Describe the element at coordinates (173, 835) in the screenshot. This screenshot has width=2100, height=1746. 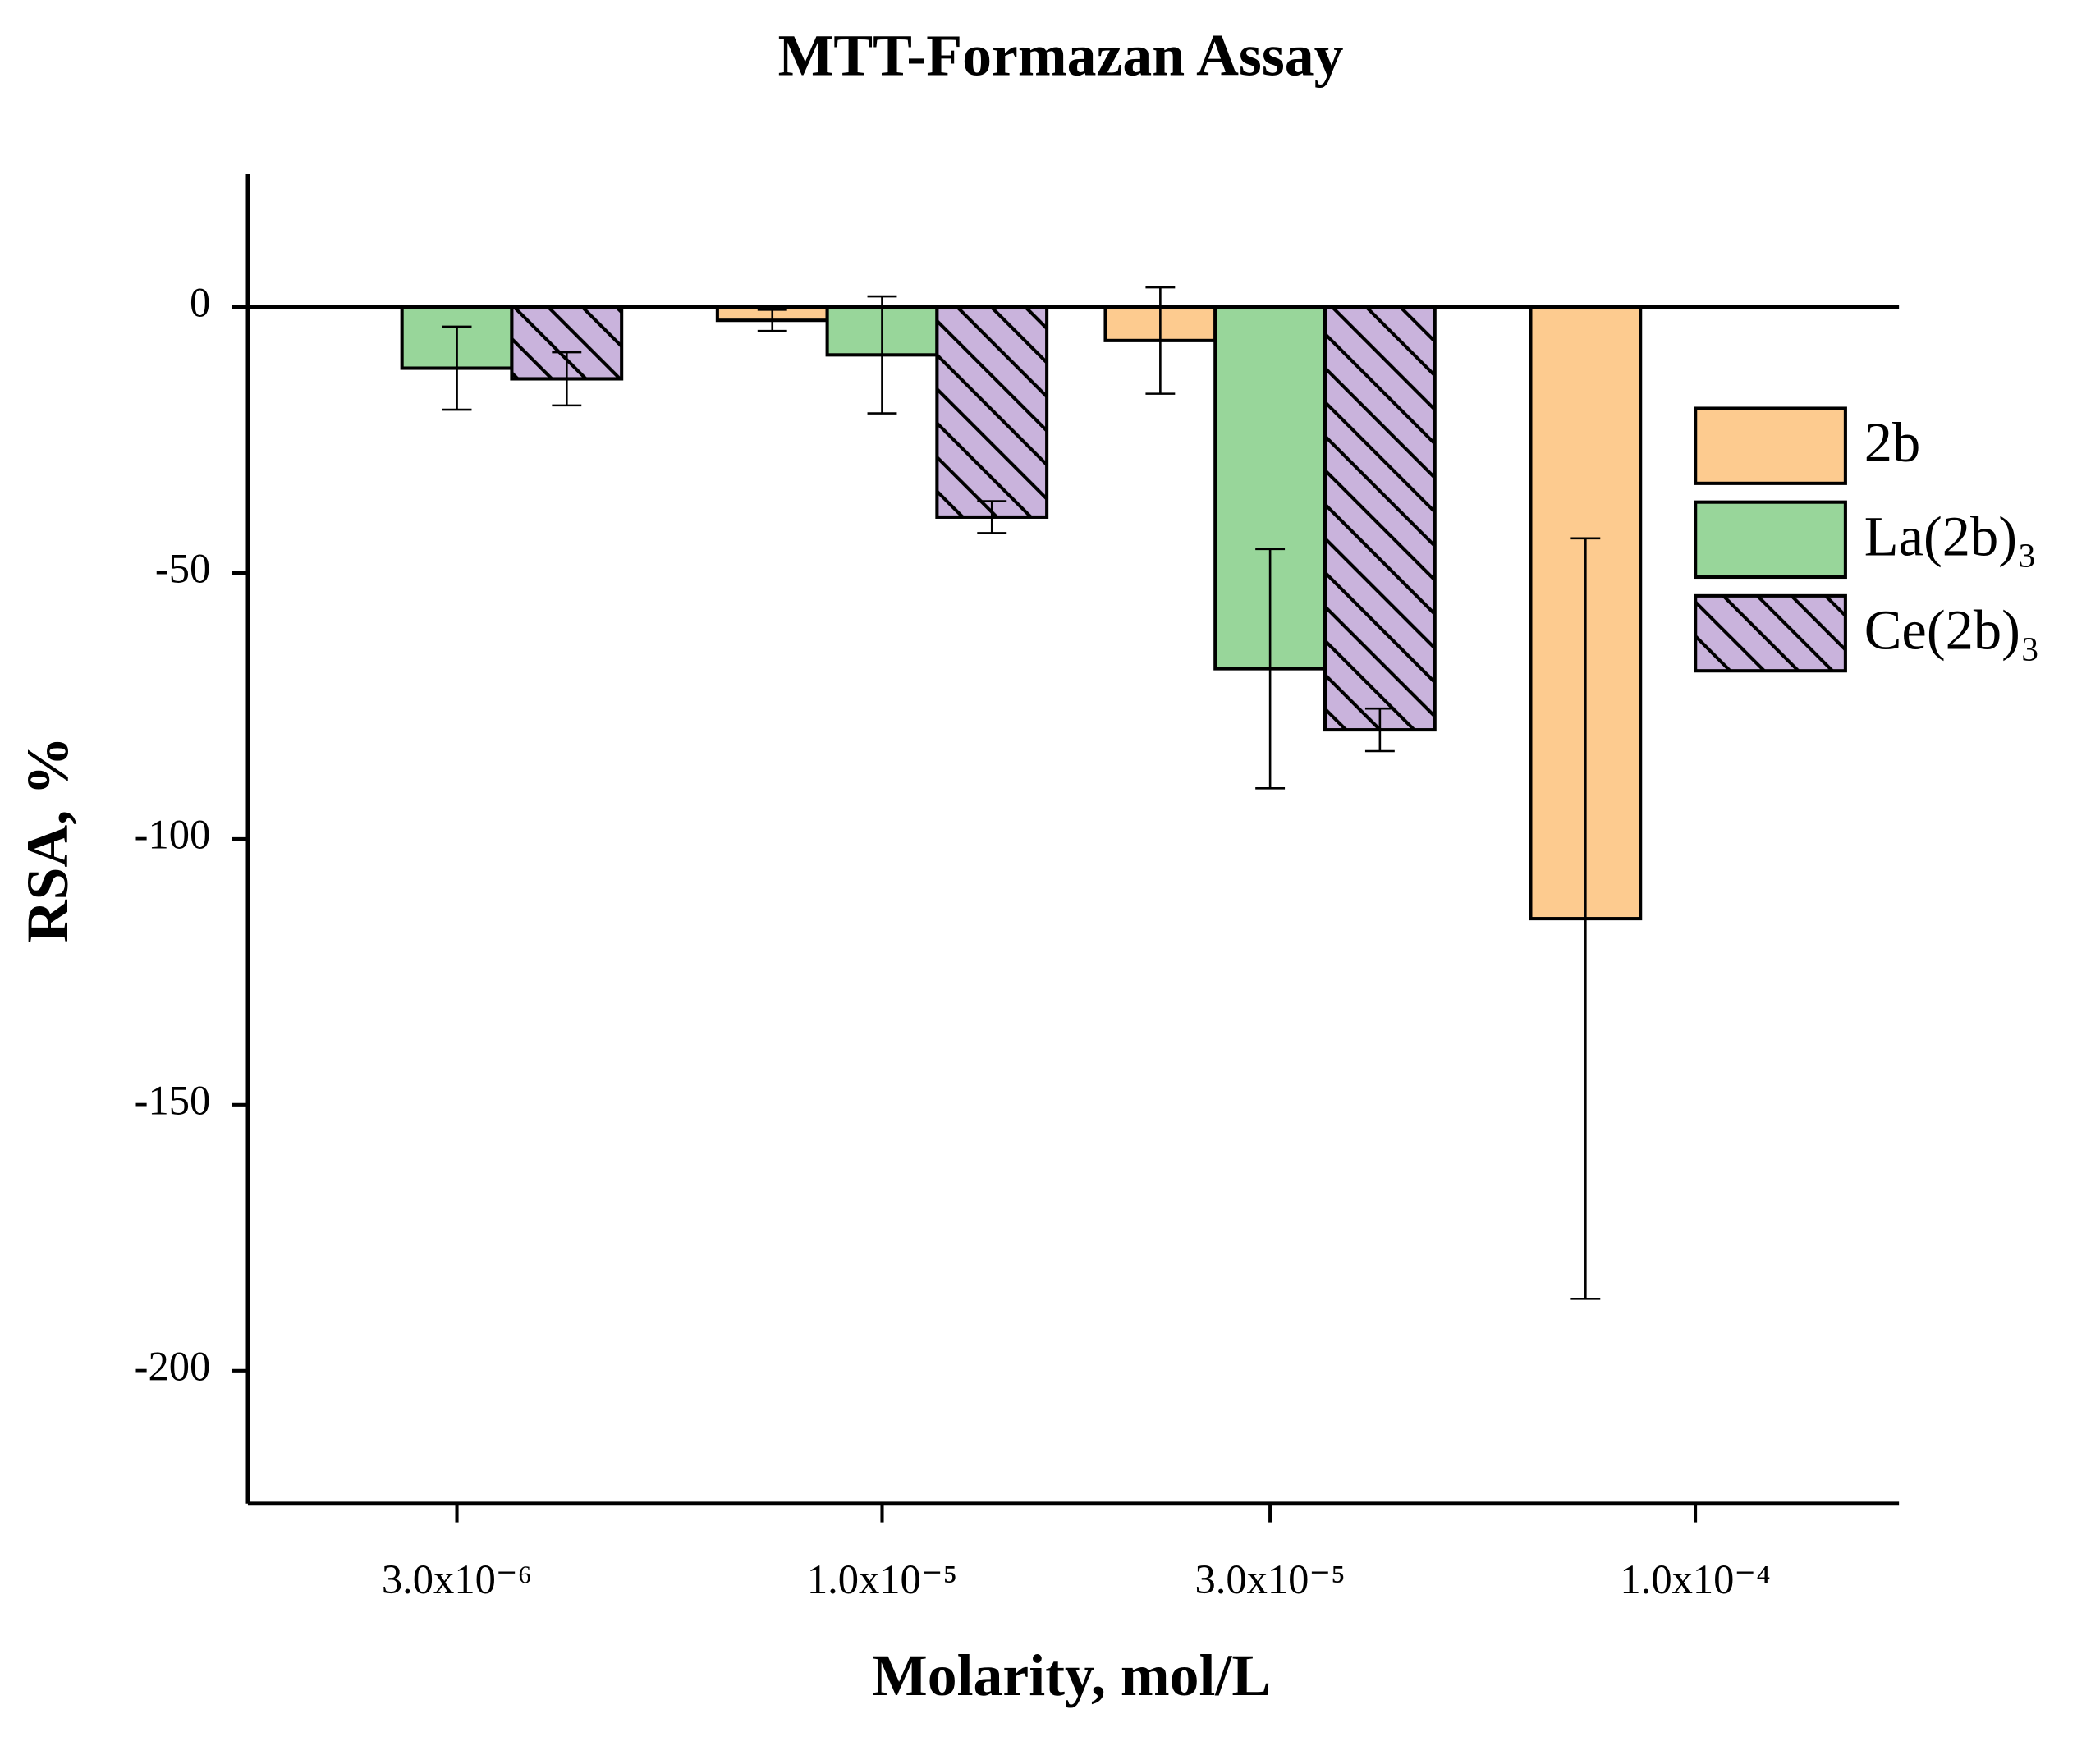
I see `y-tick-label: -100` at that location.